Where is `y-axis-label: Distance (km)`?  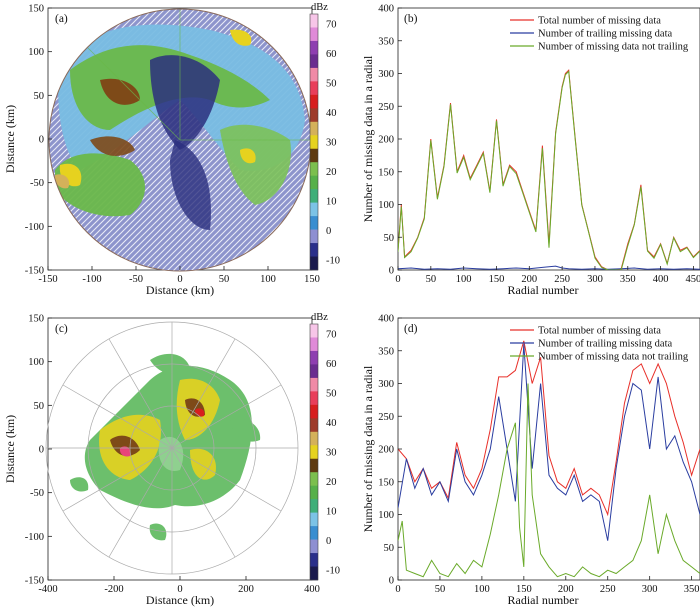
y-axis-label: Distance (km) is located at coordinates (10, 449).